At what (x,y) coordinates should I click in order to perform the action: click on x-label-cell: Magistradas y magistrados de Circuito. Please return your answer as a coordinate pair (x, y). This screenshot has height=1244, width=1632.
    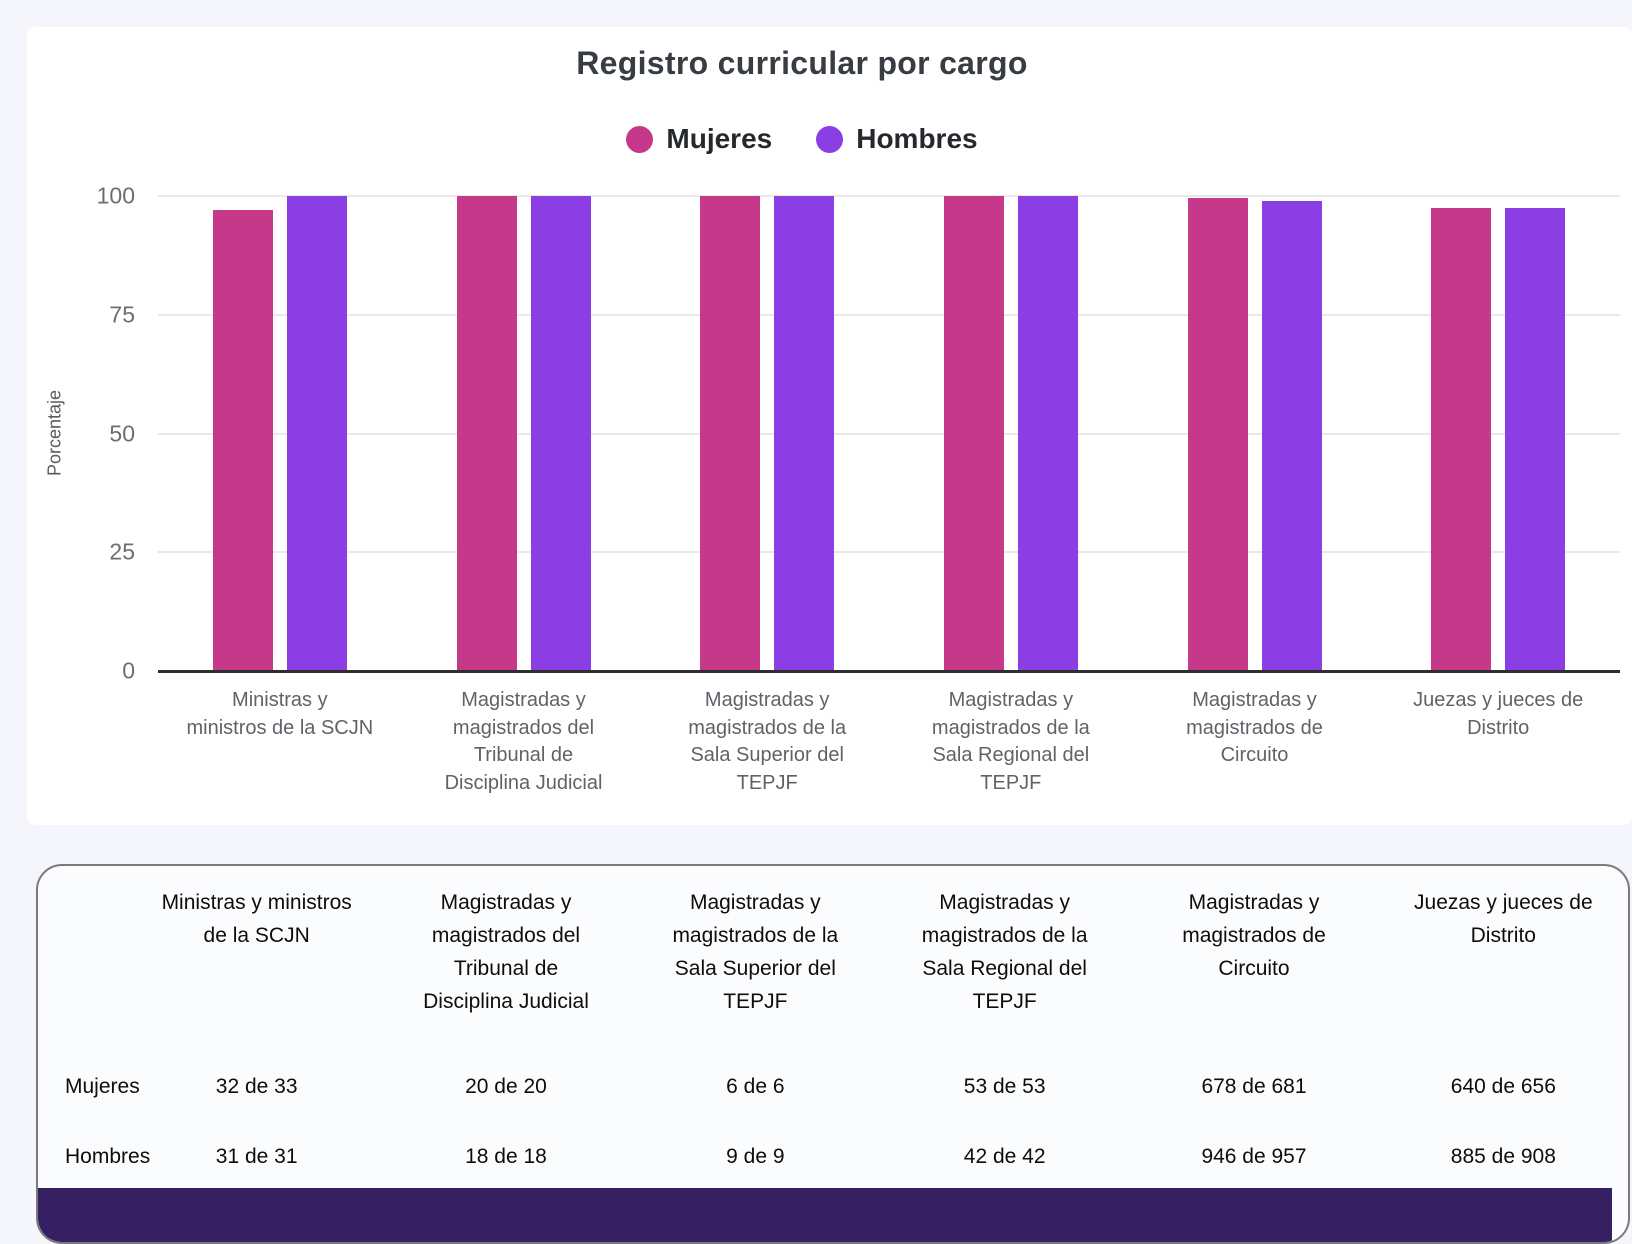
    Looking at the image, I should click on (1255, 742).